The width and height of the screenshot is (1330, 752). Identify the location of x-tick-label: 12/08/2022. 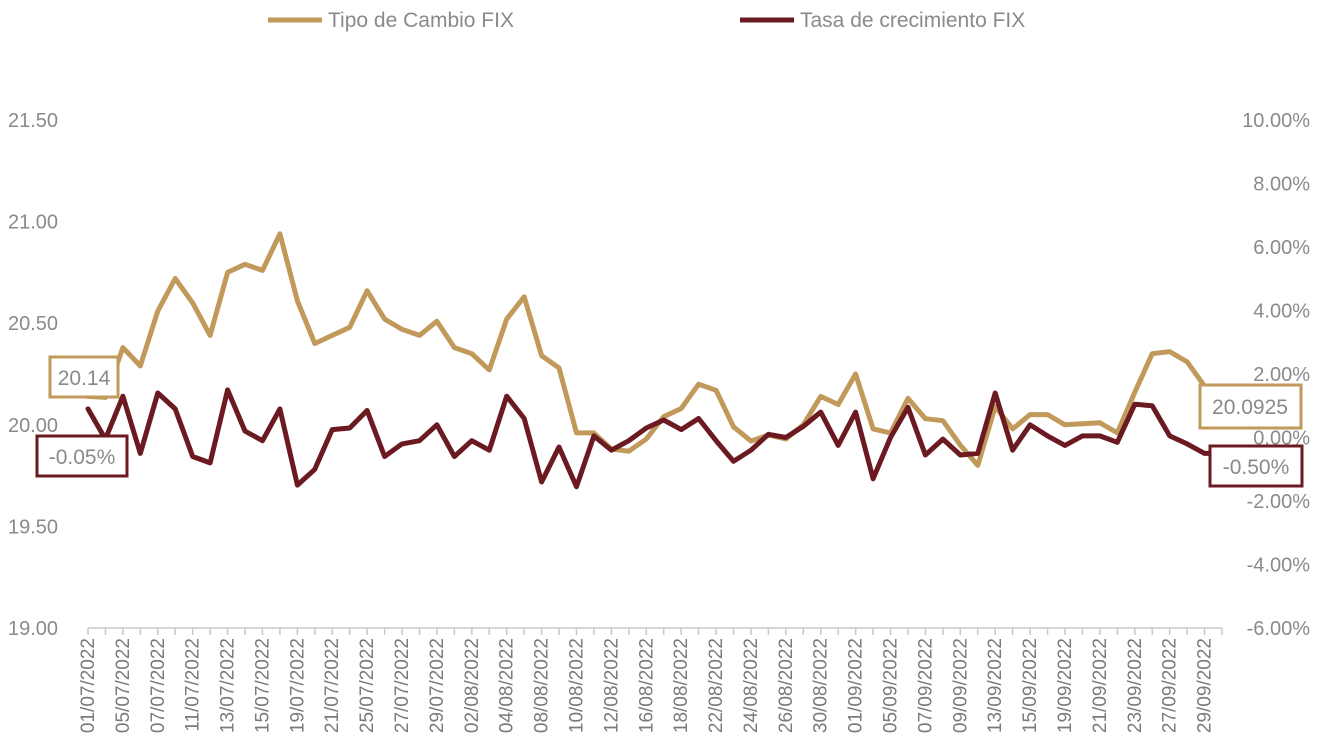
(611, 685).